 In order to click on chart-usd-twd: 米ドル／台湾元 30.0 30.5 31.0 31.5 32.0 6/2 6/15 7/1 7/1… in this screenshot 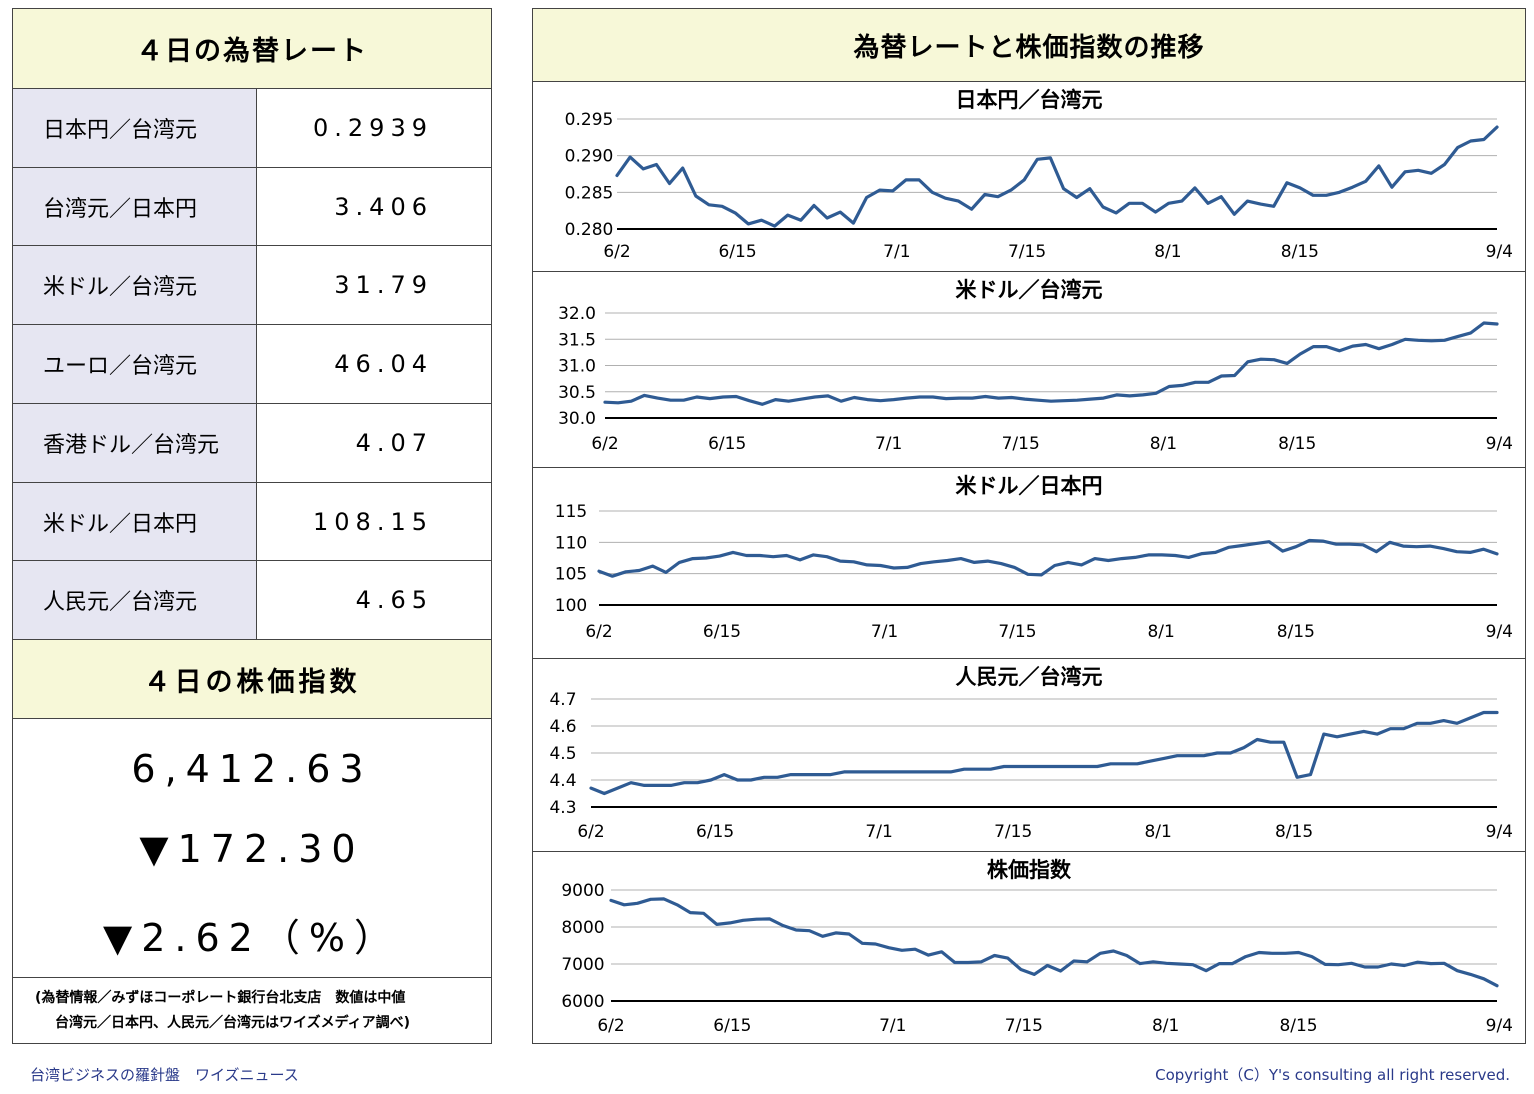, I will do `click(1035, 366)`.